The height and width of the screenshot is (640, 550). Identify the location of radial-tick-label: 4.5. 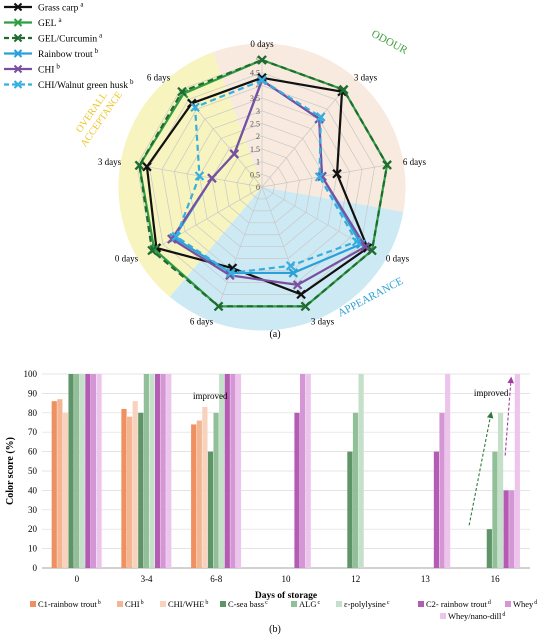
(255, 73).